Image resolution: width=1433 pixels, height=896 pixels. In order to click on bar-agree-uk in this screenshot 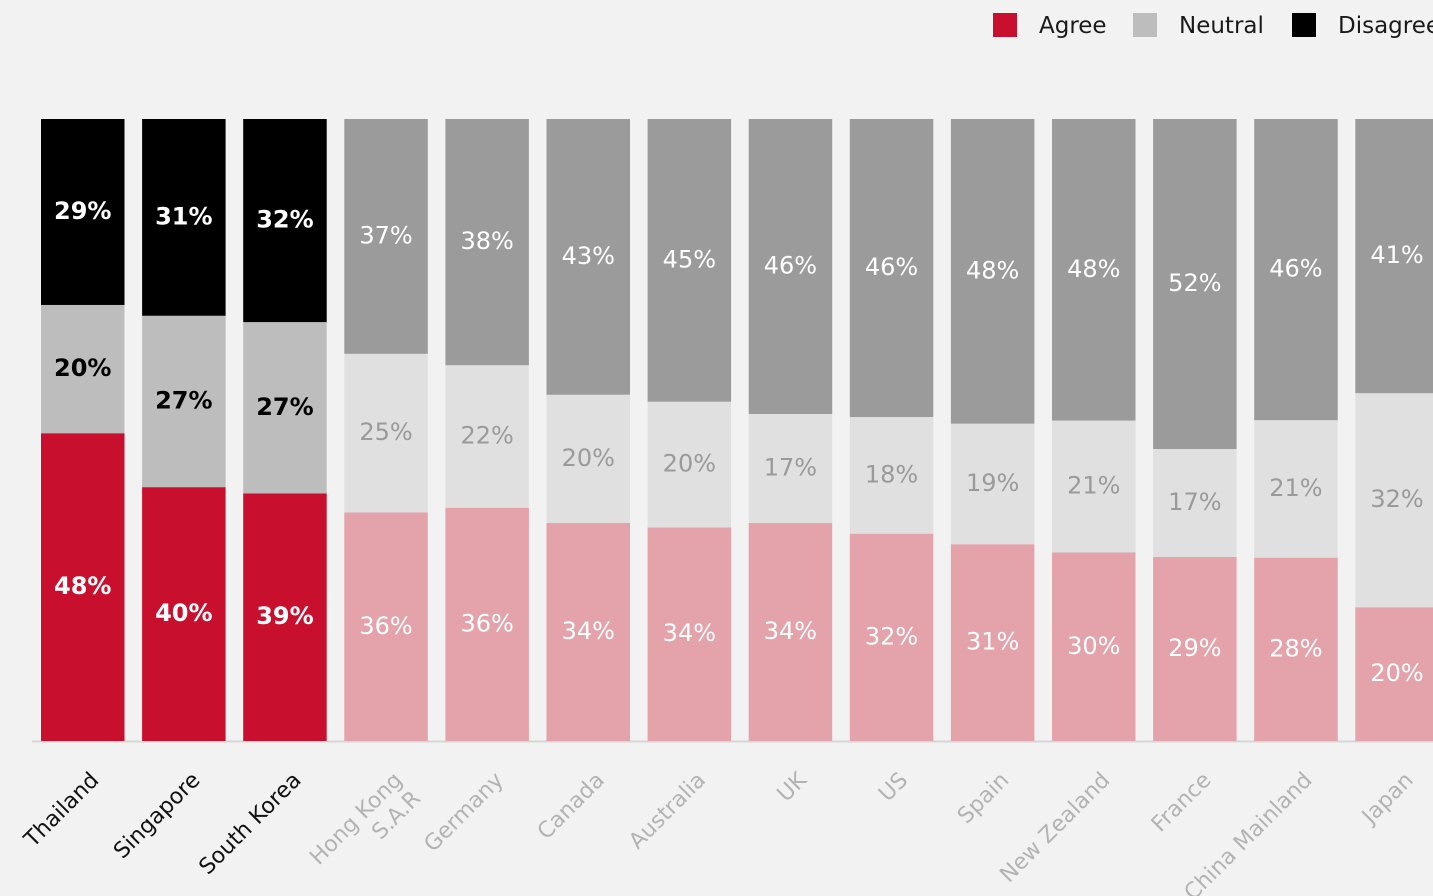, I will do `click(790, 631)`.